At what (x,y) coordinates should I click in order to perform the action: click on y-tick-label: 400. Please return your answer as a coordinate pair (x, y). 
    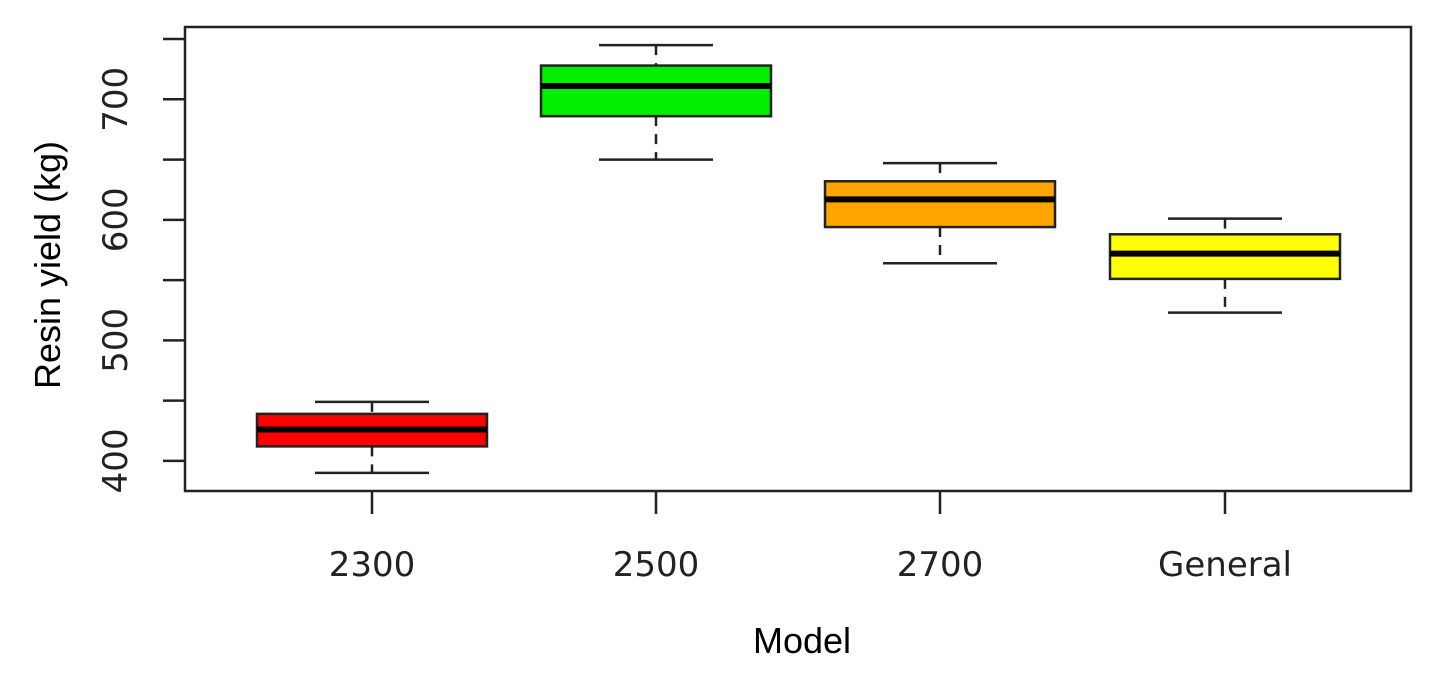
    Looking at the image, I should click on (116, 460).